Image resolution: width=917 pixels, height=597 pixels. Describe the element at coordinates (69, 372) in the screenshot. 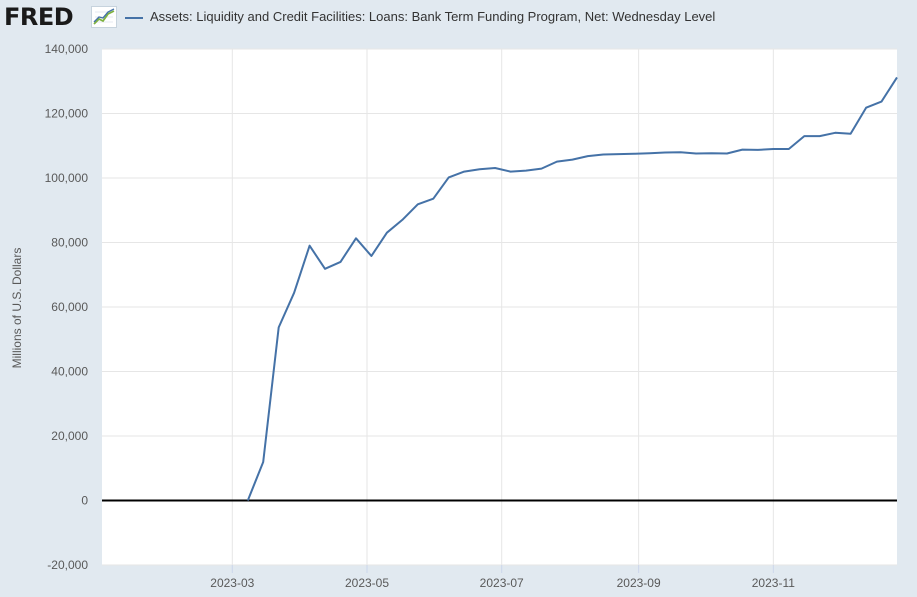

I see `y-tick-label: 40,000` at that location.